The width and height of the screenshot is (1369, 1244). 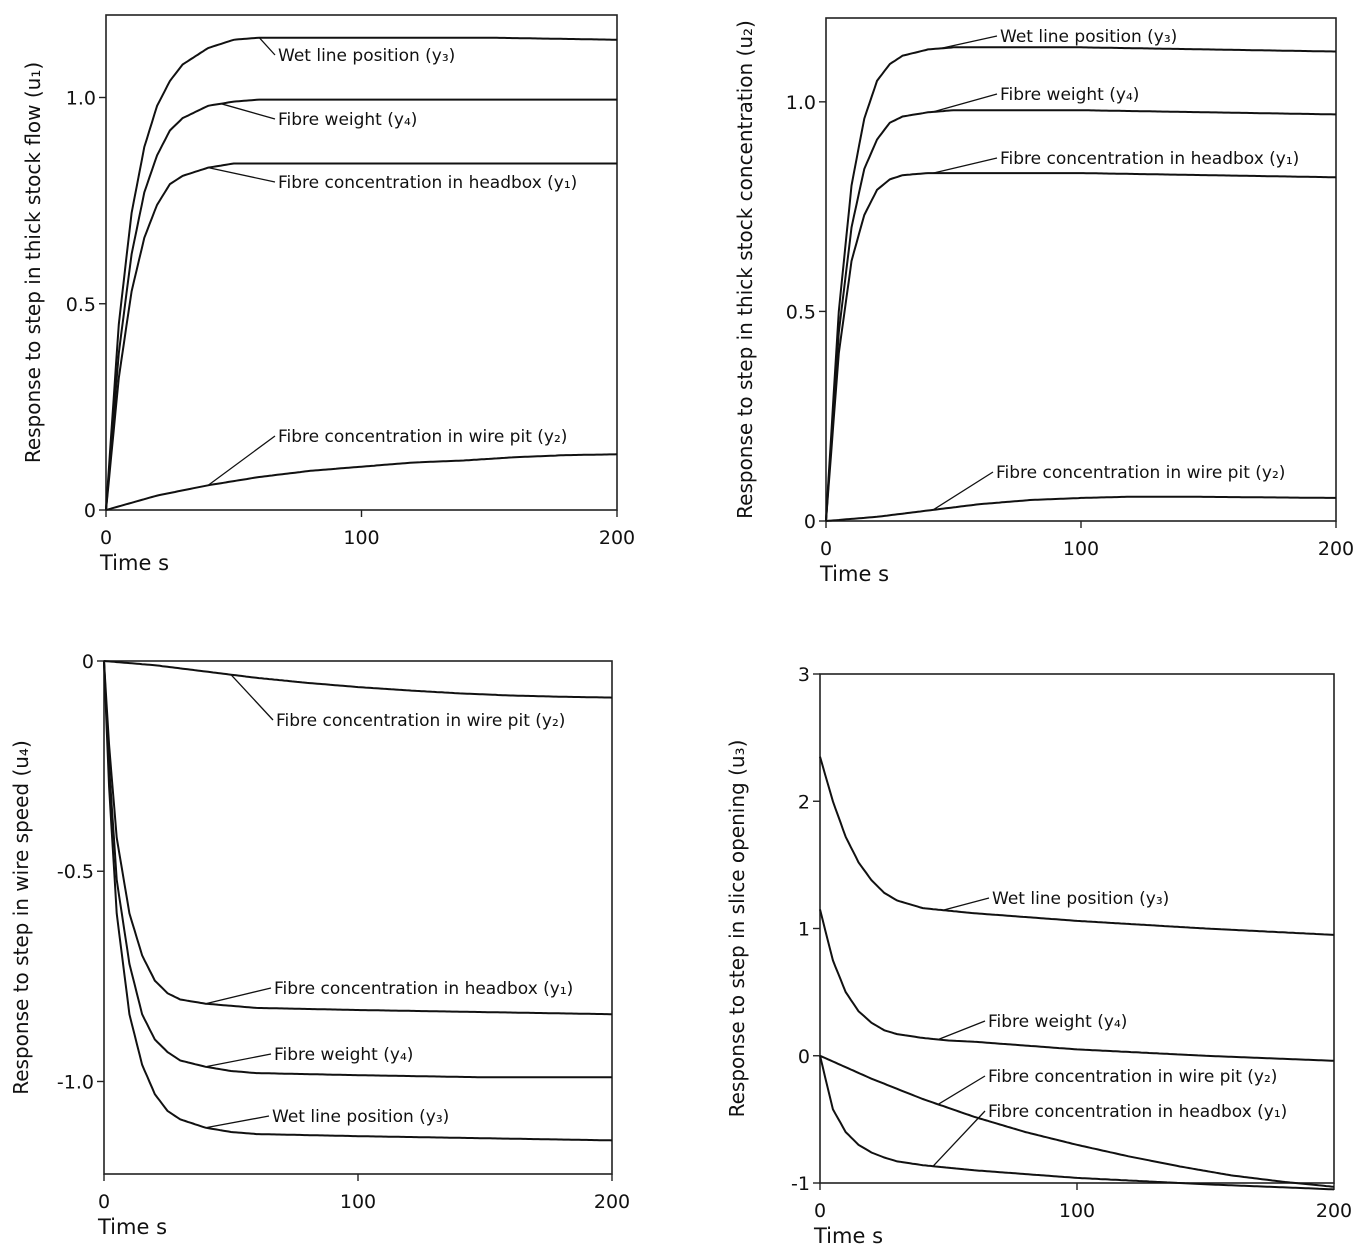 I want to click on y-tick-label: -1.0, so click(x=75, y=1082).